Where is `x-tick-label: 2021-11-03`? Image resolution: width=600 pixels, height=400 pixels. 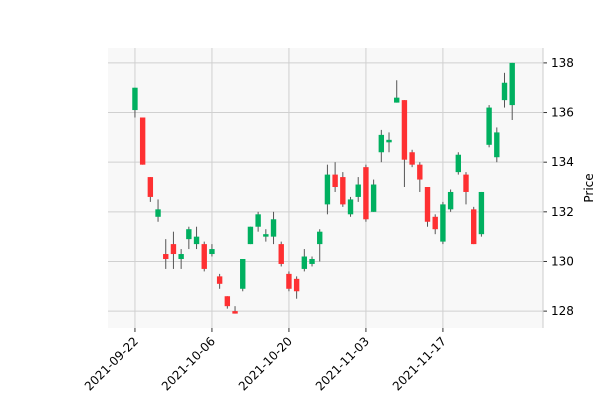 x-tick-label: 2021-11-03 is located at coordinates (342, 363).